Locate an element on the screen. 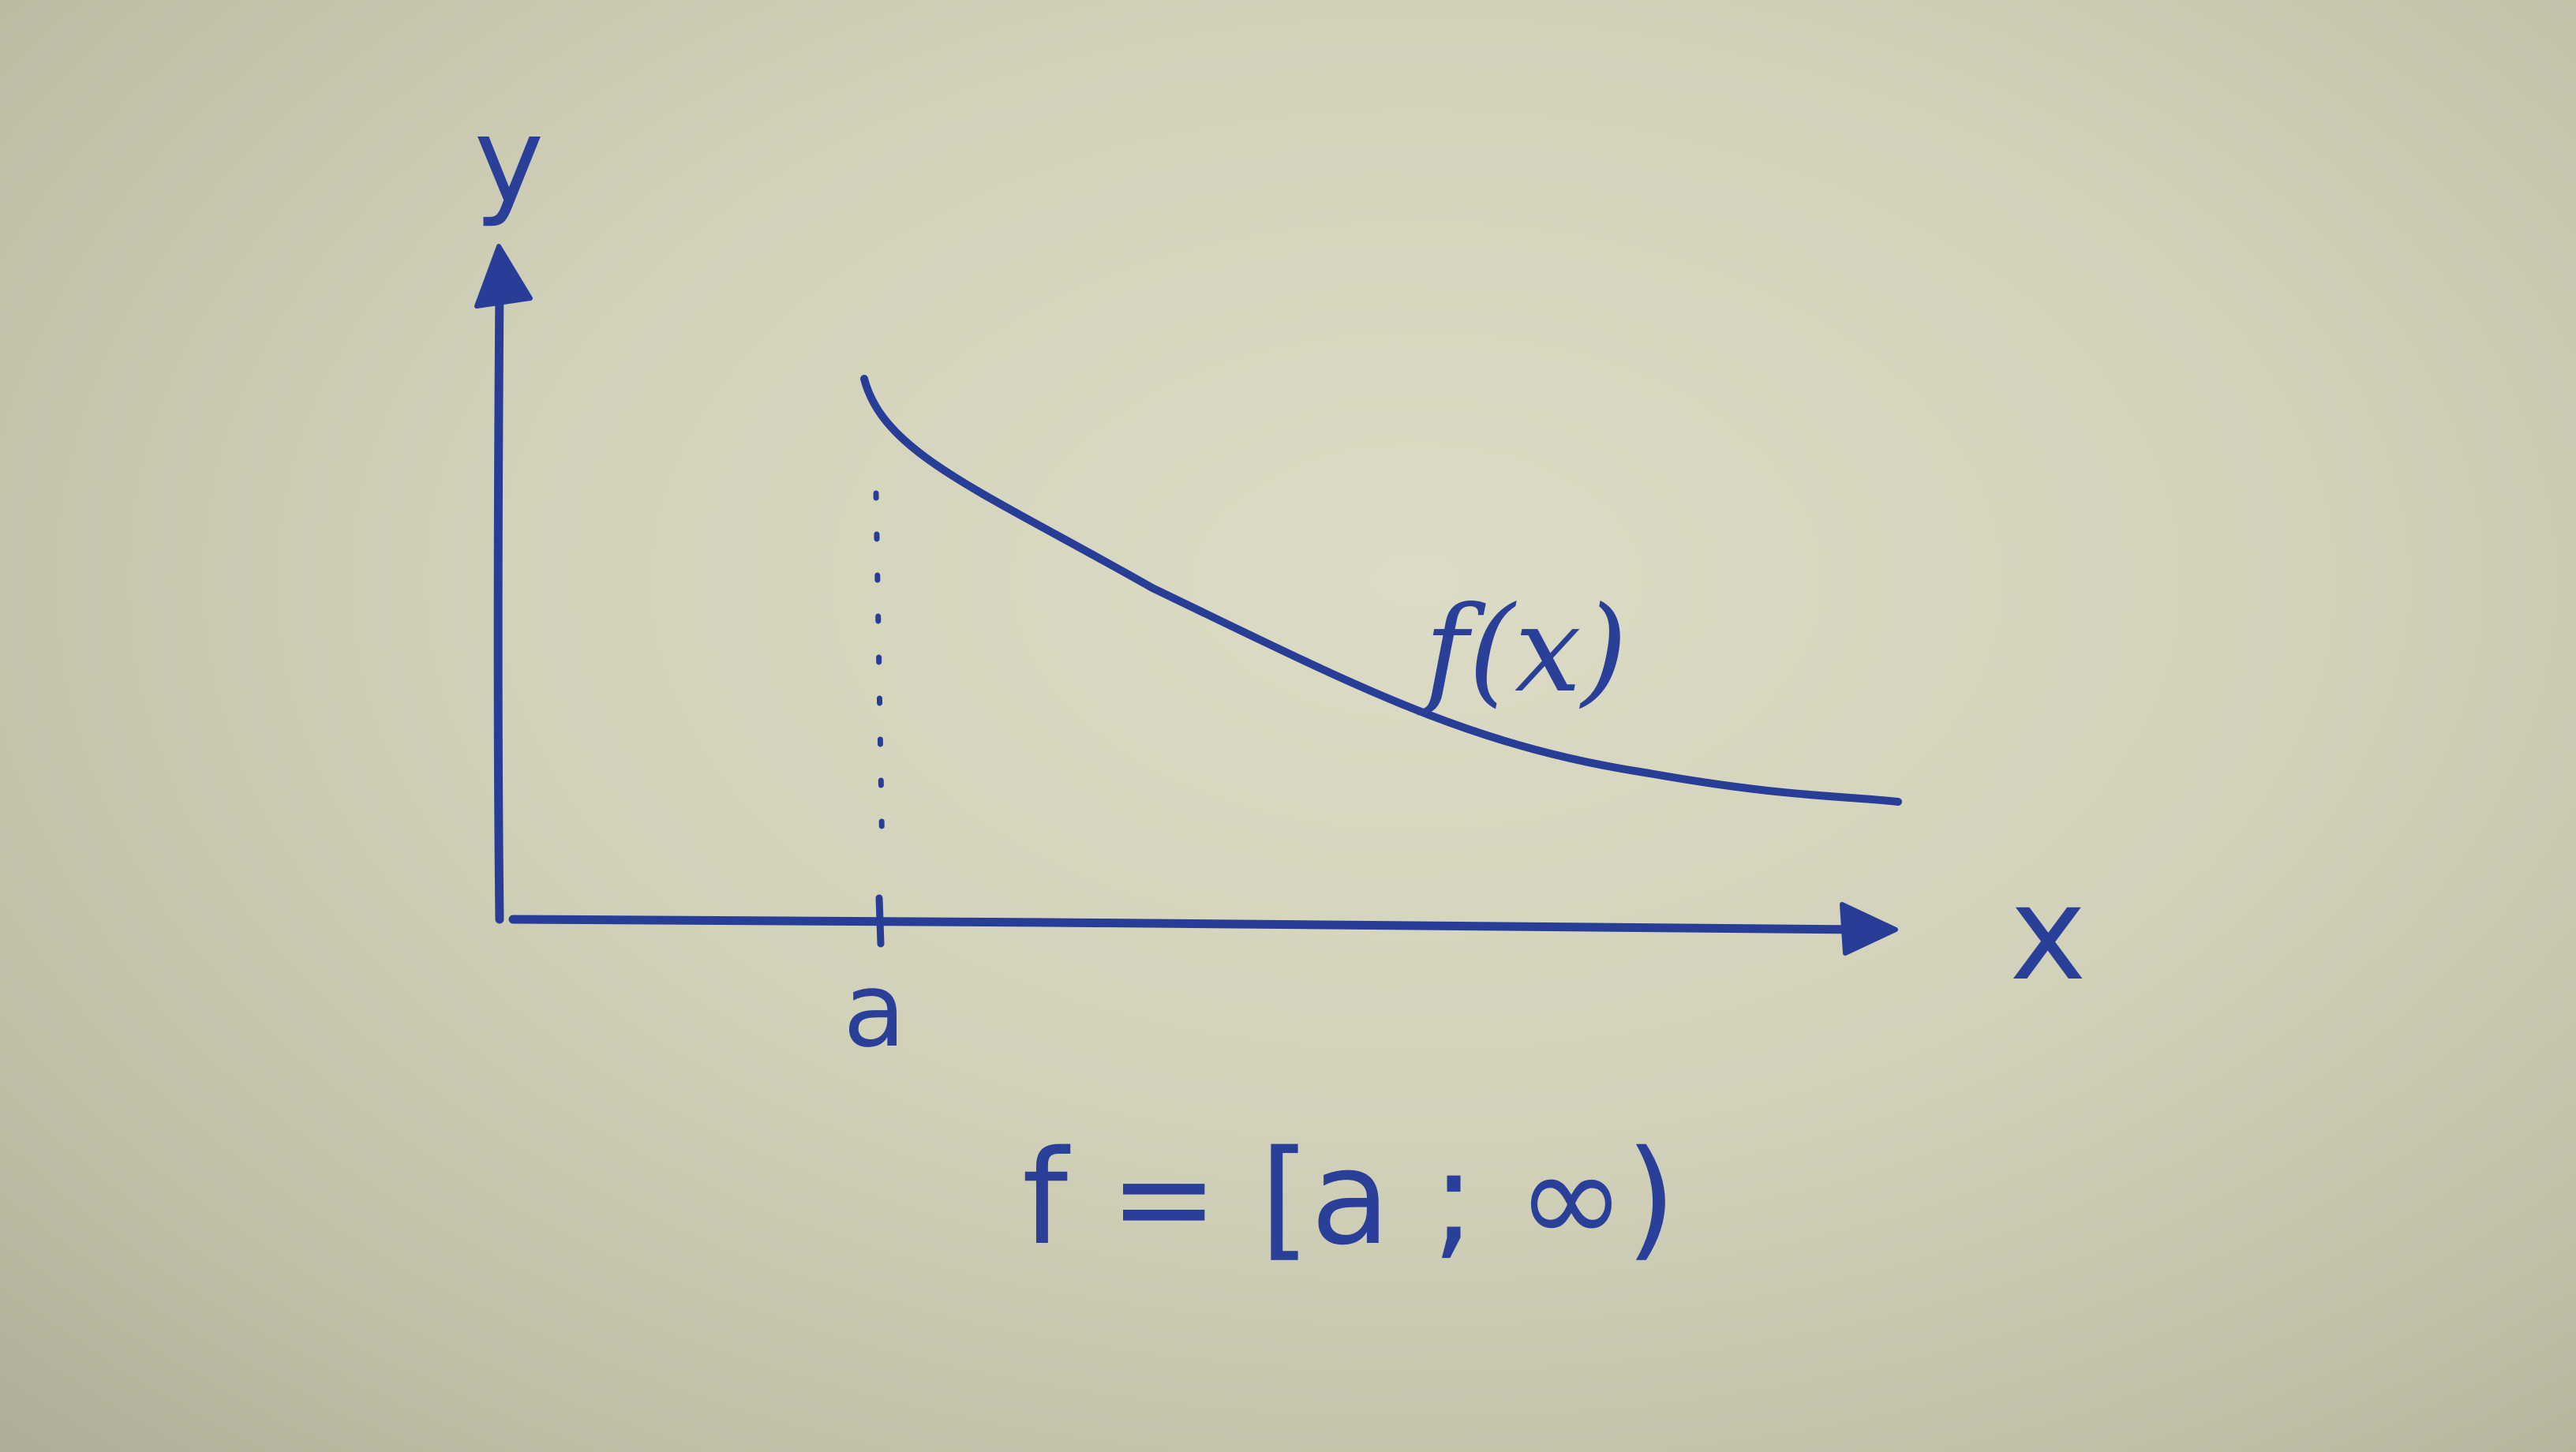 The height and width of the screenshot is (1452, 2576). tick-a is located at coordinates (880, 921).